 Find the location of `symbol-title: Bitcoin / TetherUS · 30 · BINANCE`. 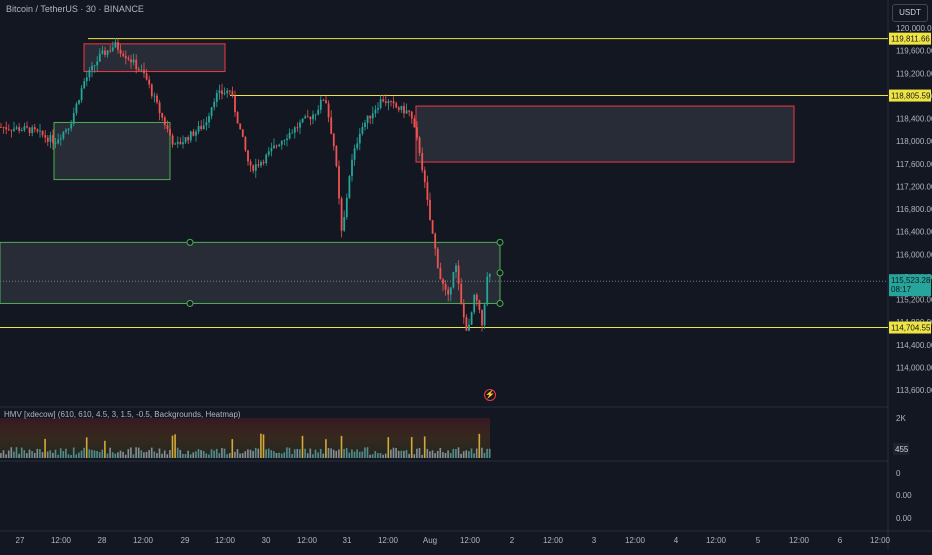

symbol-title: Bitcoin / TetherUS · 30 · BINANCE is located at coordinates (75, 9).